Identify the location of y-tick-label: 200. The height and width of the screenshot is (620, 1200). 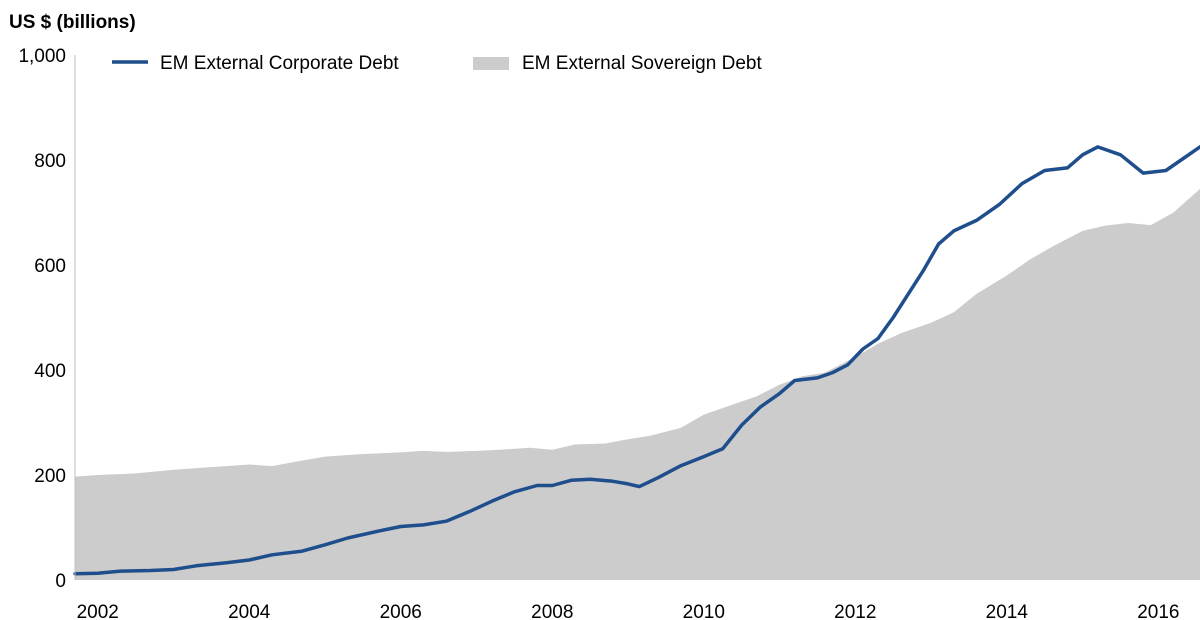
(50, 476).